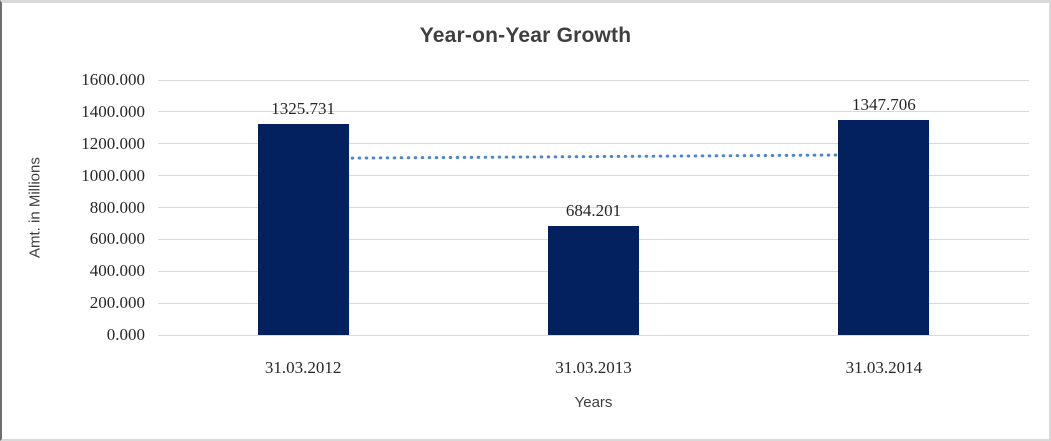 This screenshot has height=441, width=1051. I want to click on x-tick-label: 31.03.2013, so click(593, 367).